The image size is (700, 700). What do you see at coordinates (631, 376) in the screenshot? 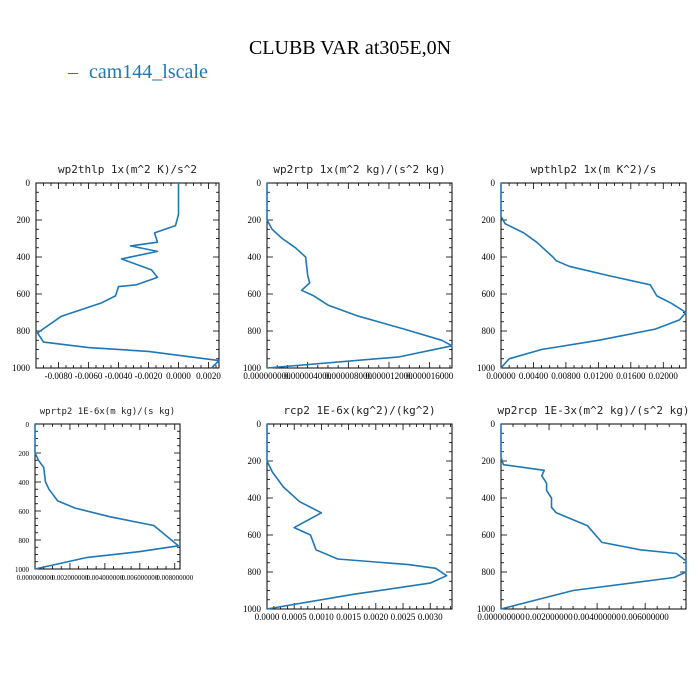
I see `x-tick-label: 0.01600` at bounding box center [631, 376].